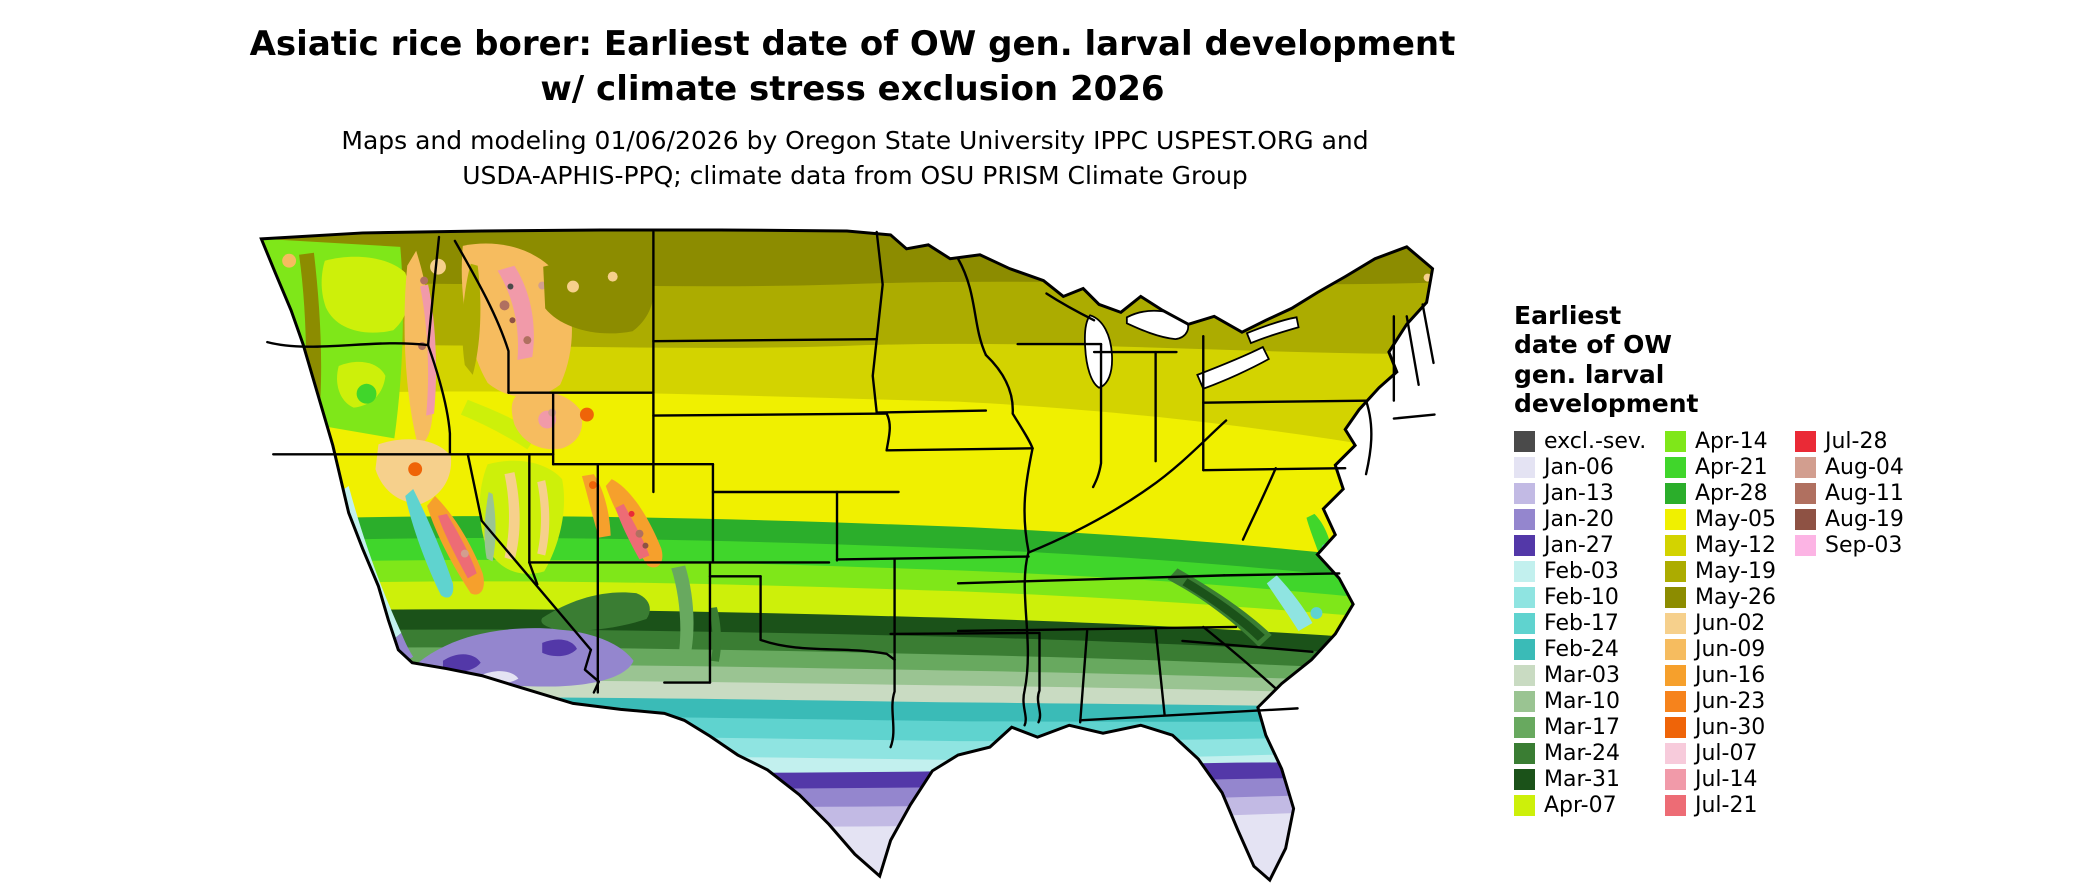  What do you see at coordinates (1581, 649) in the screenshot?
I see `legend-label: Feb-24` at bounding box center [1581, 649].